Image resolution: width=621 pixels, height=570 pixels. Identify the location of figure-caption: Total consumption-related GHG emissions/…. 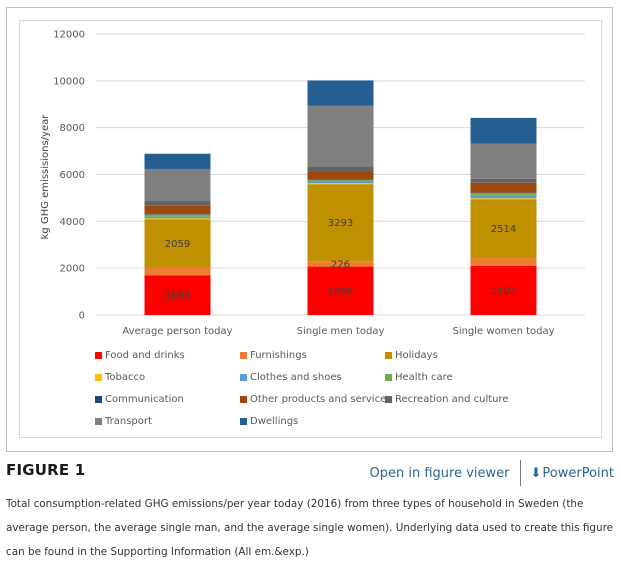
(310, 528).